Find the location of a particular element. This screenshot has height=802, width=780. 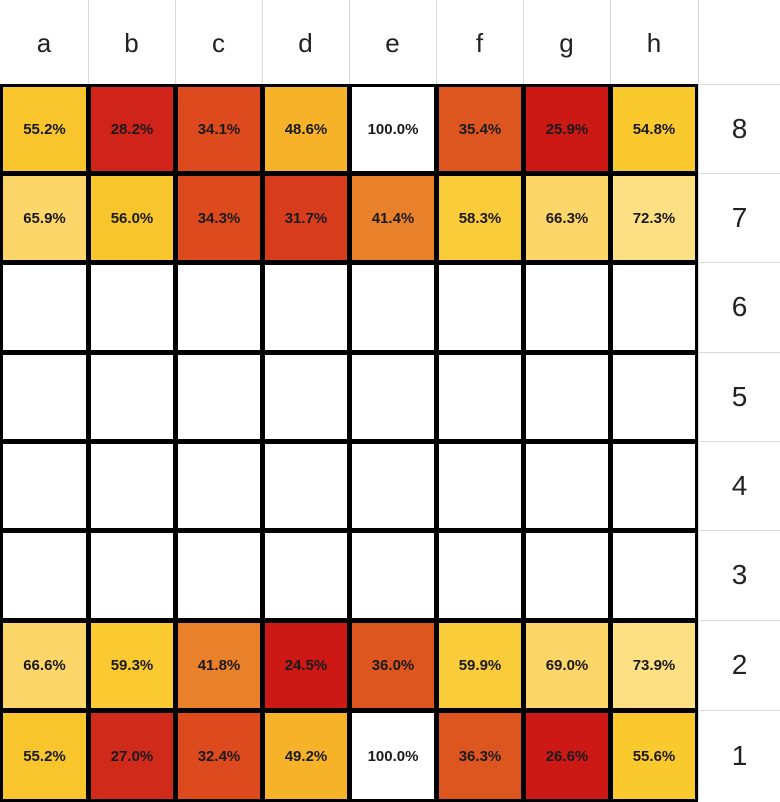

heatmap-cell-f6 is located at coordinates (480, 307).